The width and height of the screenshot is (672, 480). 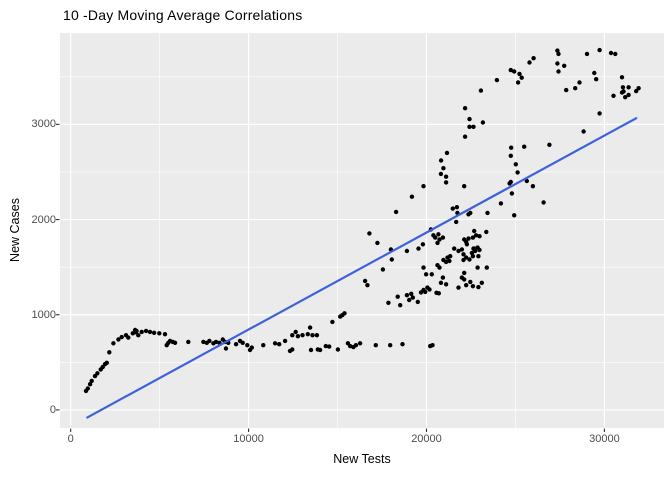 I want to click on x-tick-label: 0, so click(x=70, y=439).